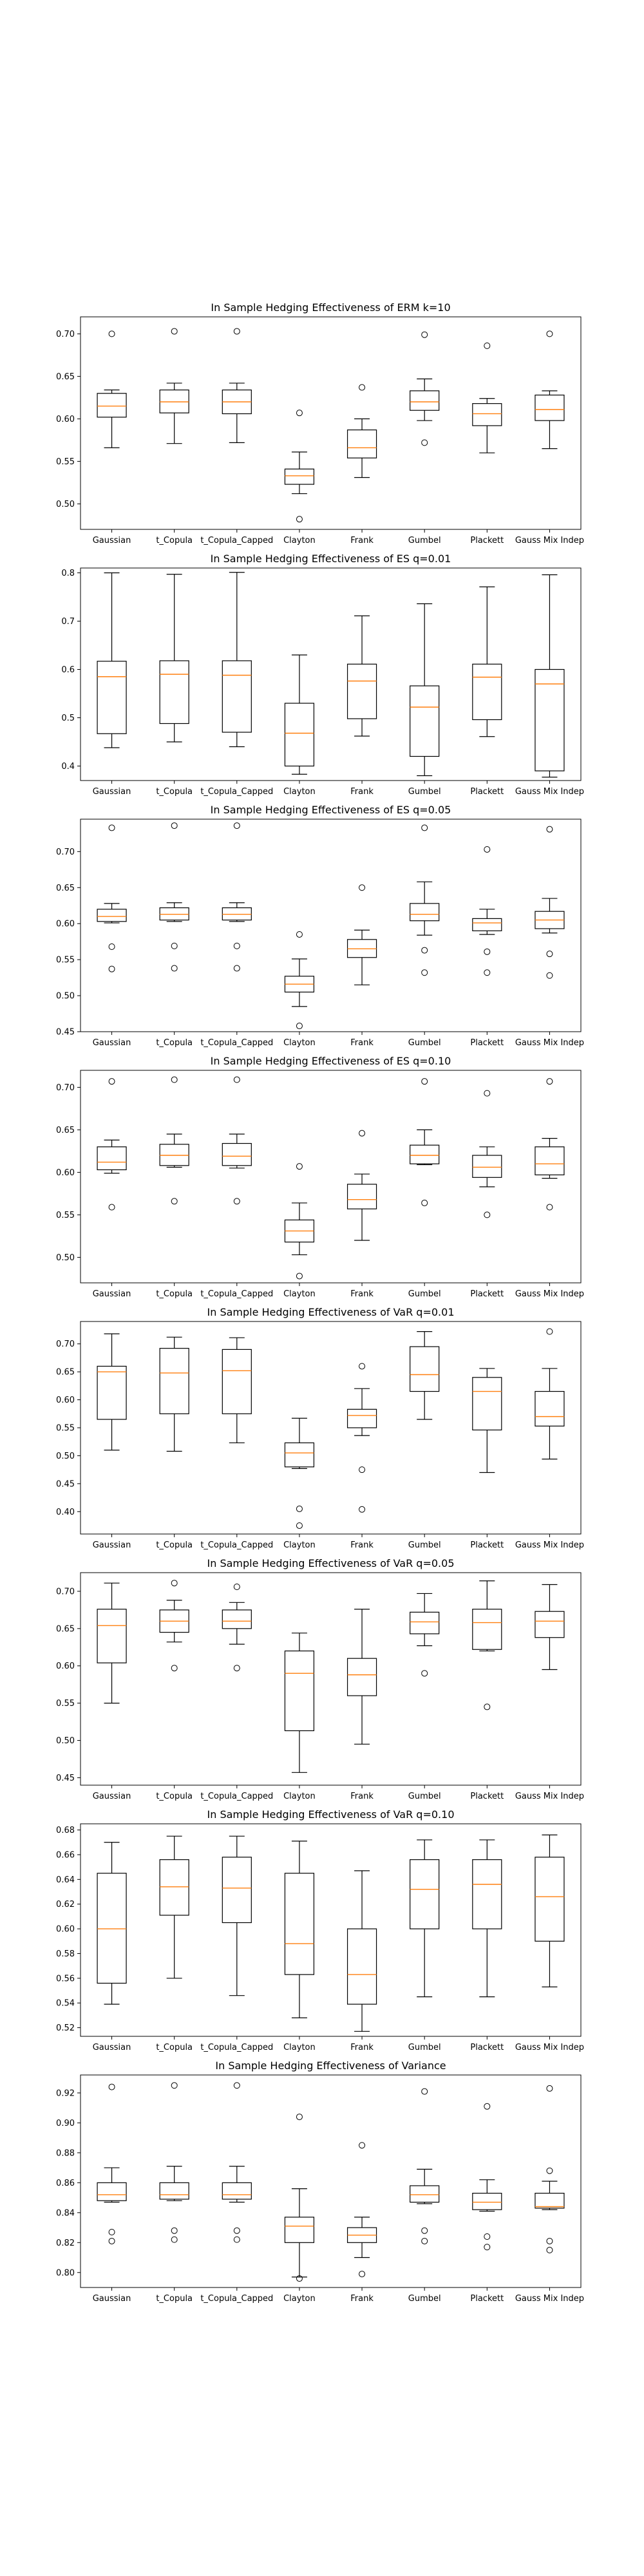 The width and height of the screenshot is (644, 2576). What do you see at coordinates (65, 2243) in the screenshot?
I see `y-tick-label: 0.82` at bounding box center [65, 2243].